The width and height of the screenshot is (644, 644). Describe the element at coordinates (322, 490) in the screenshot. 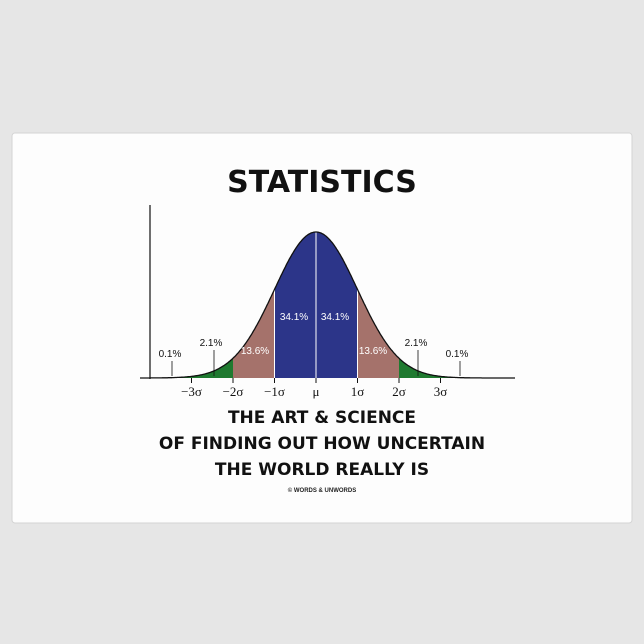

I see `credit: © WORDS & UNWORDS` at that location.